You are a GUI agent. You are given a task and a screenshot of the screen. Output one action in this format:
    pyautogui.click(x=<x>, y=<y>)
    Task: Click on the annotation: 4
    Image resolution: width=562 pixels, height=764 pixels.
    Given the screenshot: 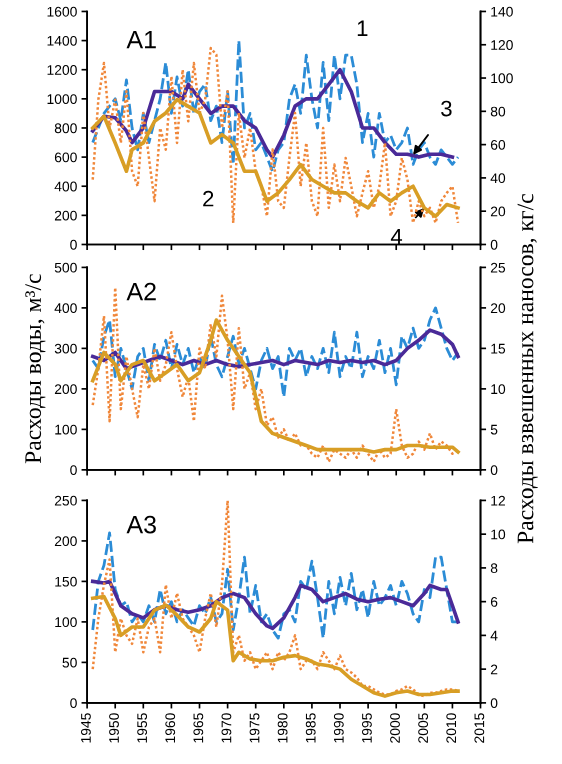 What is the action you would take?
    pyautogui.click(x=396, y=236)
    